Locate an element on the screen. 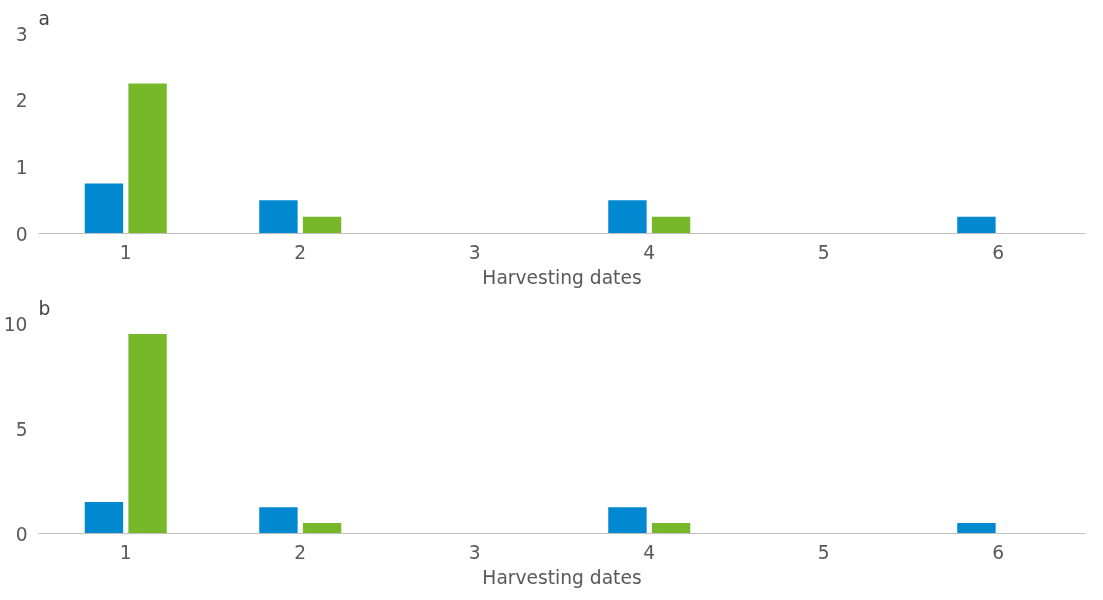  chart-title: a is located at coordinates (44, 18).